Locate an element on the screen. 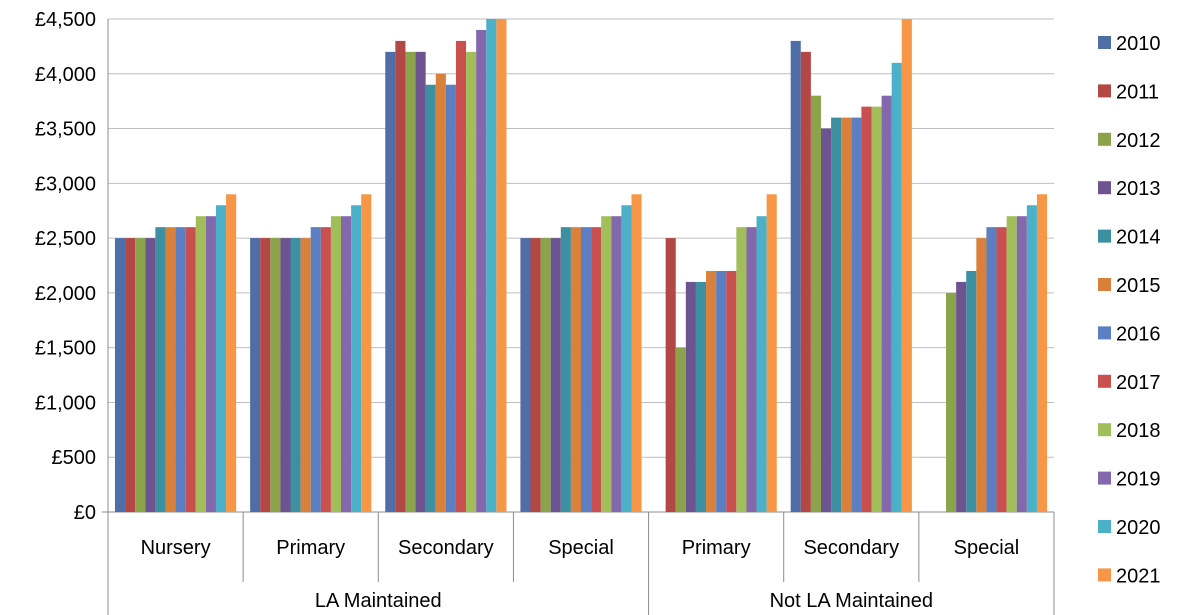 The height and width of the screenshot is (615, 1179). y-tick-label: £4,000 is located at coordinates (65, 75).